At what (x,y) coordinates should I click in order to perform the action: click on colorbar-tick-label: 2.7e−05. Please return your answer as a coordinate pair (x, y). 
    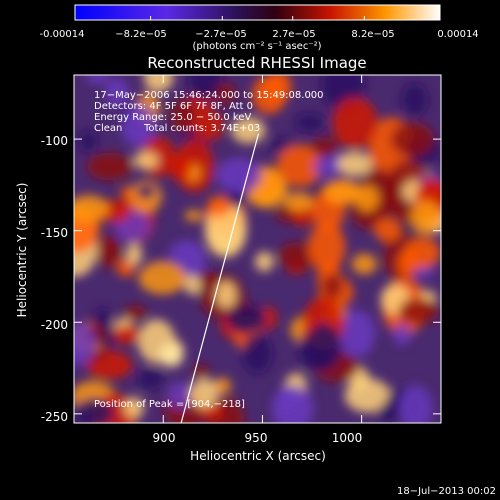
    Looking at the image, I should click on (293, 34).